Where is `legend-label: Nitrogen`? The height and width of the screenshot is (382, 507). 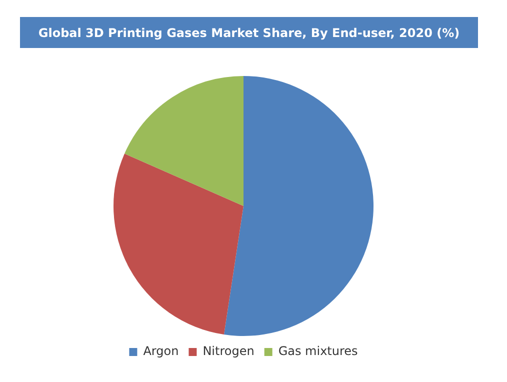 legend-label: Nitrogen is located at coordinates (228, 351).